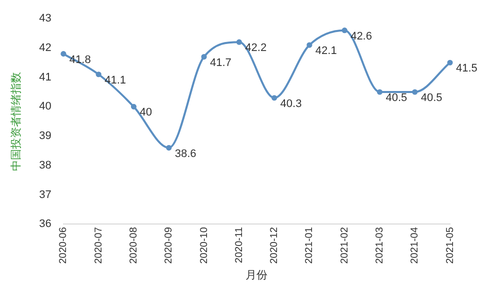 This screenshot has width=480, height=288. Describe the element at coordinates (239, 245) in the screenshot. I see `x-tick-label: 2020-11` at that location.